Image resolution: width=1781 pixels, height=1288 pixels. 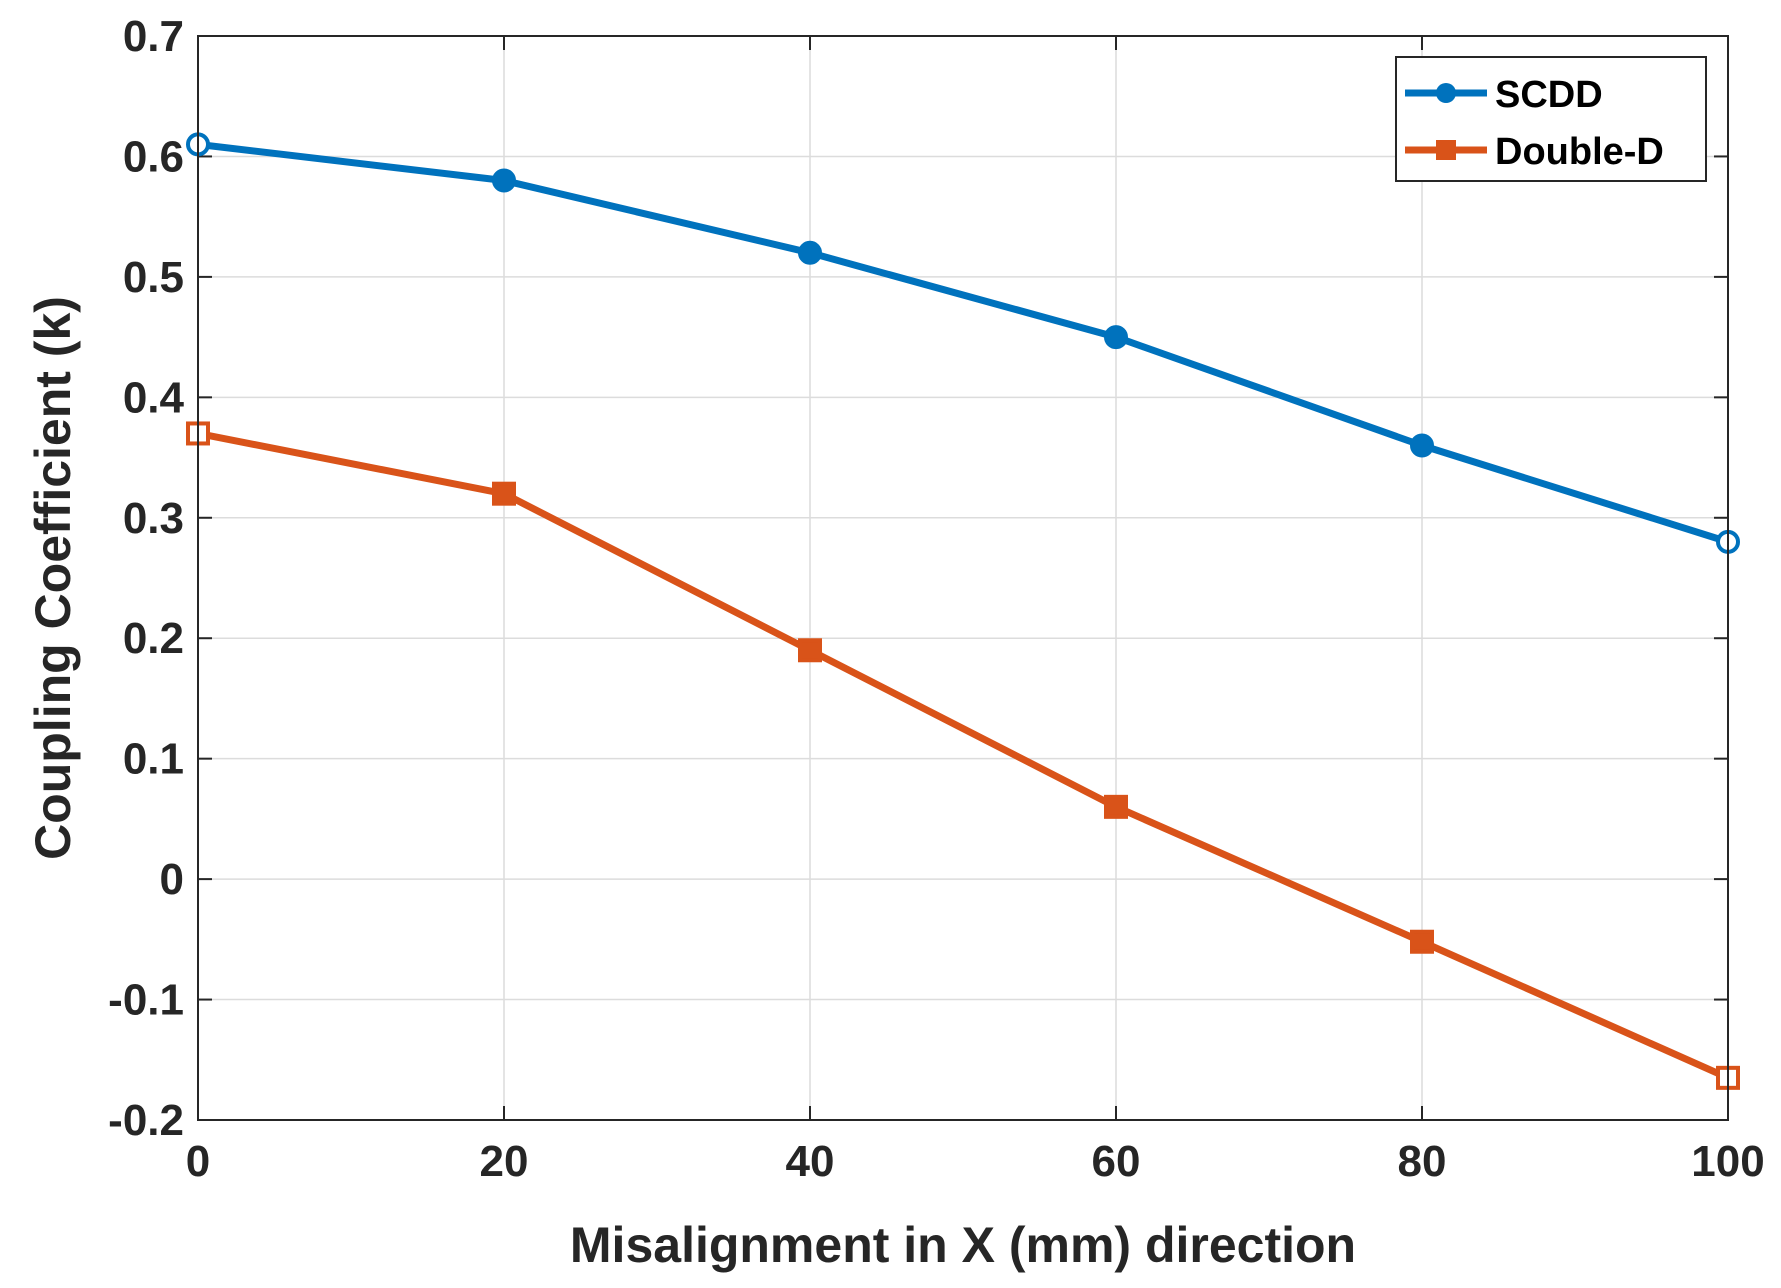 I want to click on y-tick-label: -0.1, so click(x=146, y=1000).